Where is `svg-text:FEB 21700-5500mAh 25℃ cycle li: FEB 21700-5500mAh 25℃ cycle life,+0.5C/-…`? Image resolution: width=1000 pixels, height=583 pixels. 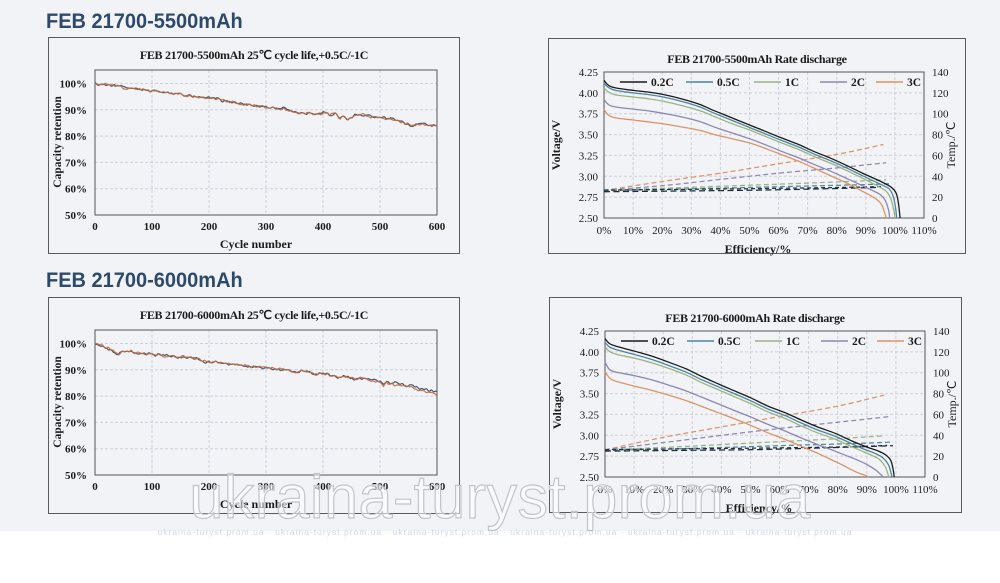 svg-text:FEB 21700-5500mAh 25℃ cycle li: FEB 21700-5500mAh 25℃ cycle life,+0.5C/-… is located at coordinates (254, 55).